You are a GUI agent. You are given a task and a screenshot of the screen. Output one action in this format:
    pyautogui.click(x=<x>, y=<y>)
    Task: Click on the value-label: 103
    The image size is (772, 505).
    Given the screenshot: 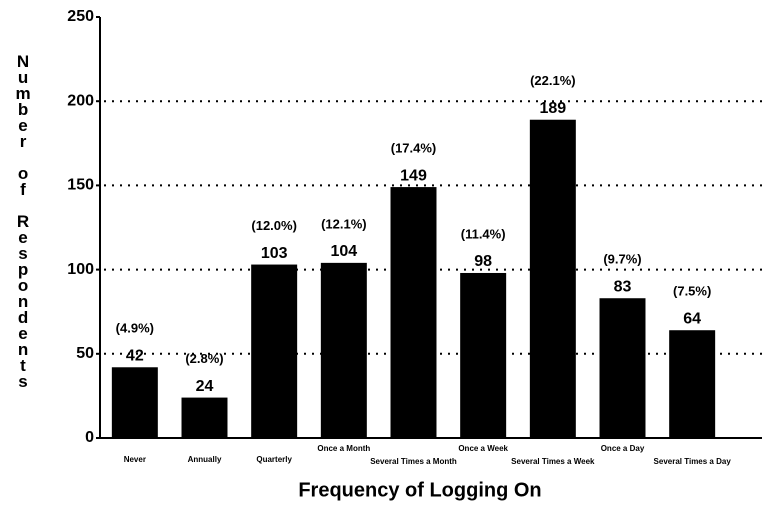 What is the action you would take?
    pyautogui.click(x=274, y=253)
    